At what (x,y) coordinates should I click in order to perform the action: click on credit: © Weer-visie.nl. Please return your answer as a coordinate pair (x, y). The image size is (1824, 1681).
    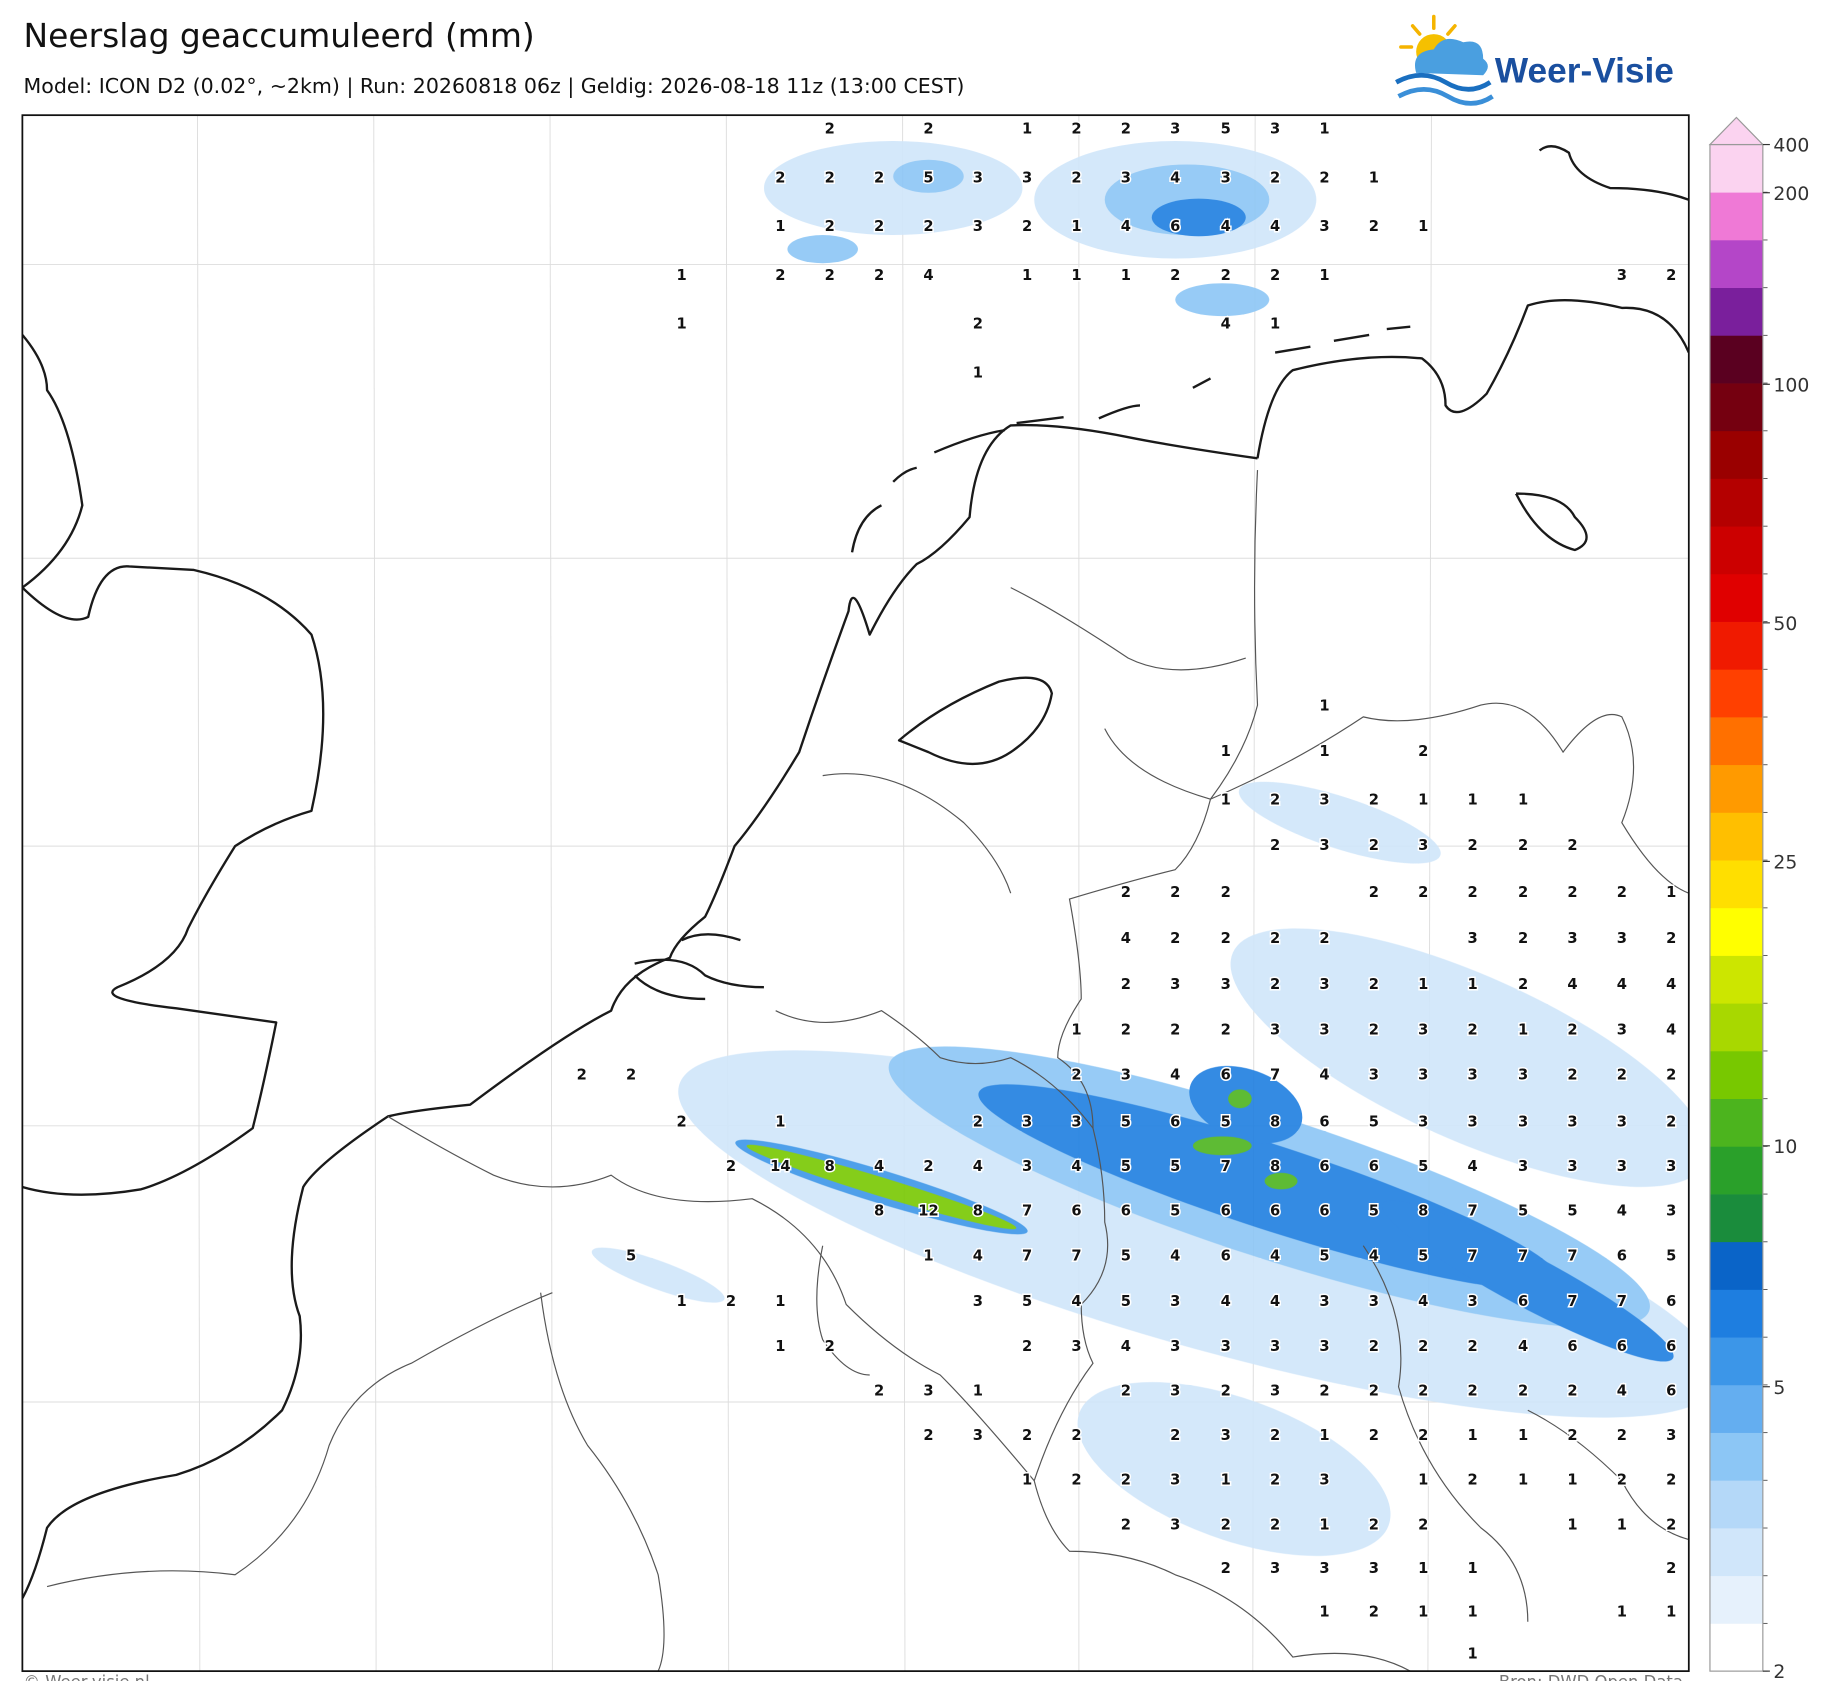
    Looking at the image, I should click on (87, 1677).